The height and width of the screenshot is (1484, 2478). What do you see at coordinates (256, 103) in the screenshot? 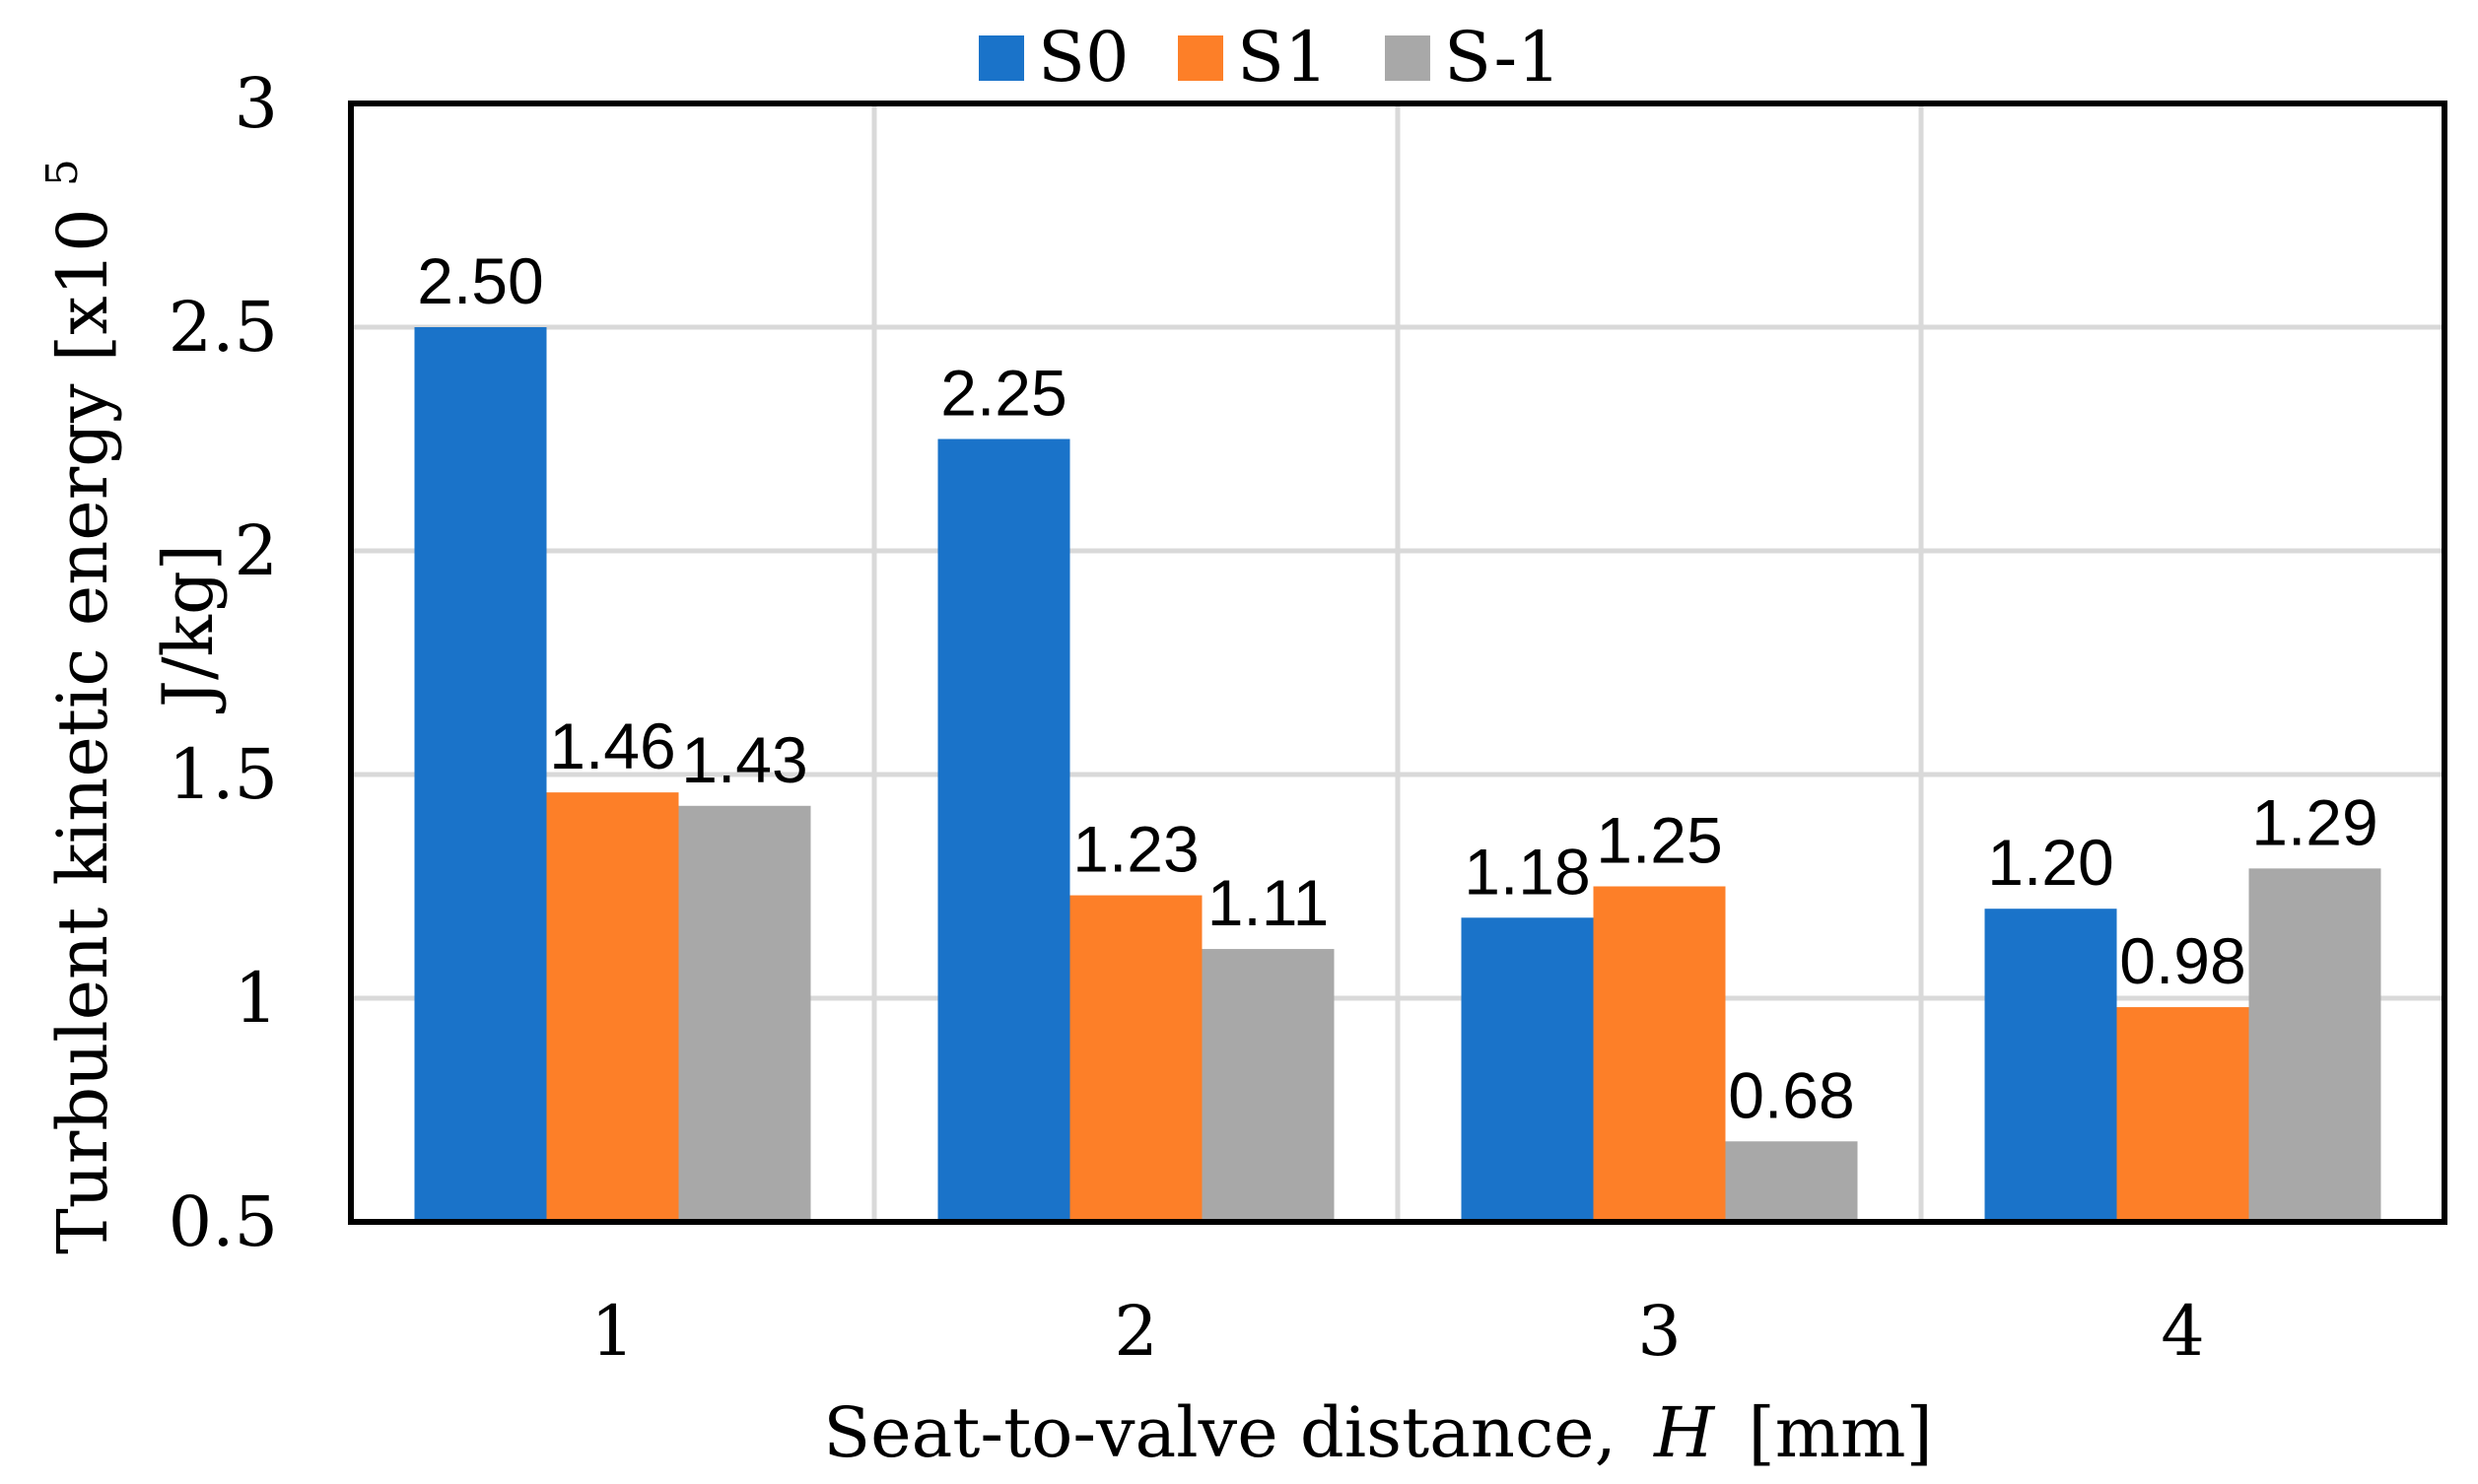
I see `y-tick-label: 3` at bounding box center [256, 103].